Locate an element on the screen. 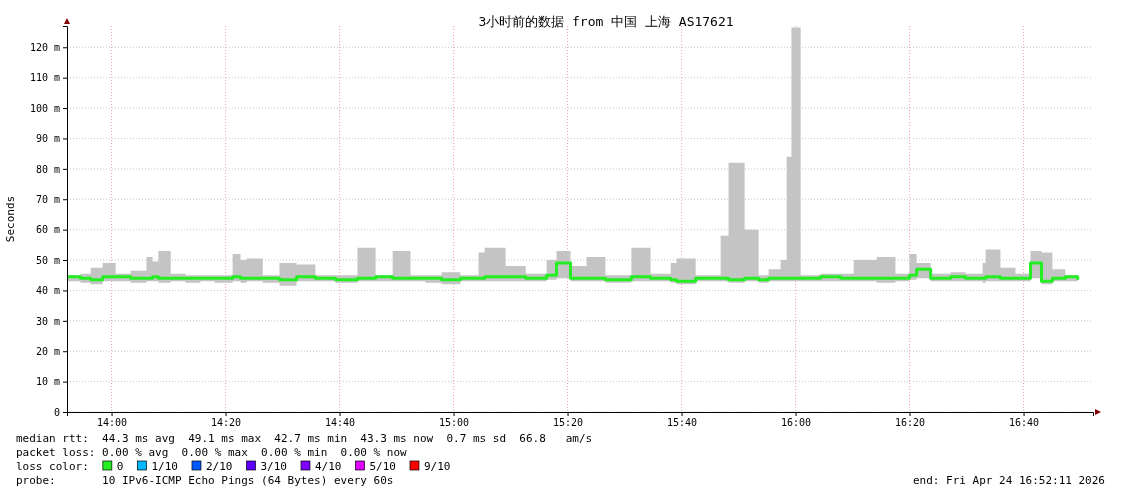  y-tick-label: 20 m is located at coordinates (47, 351).